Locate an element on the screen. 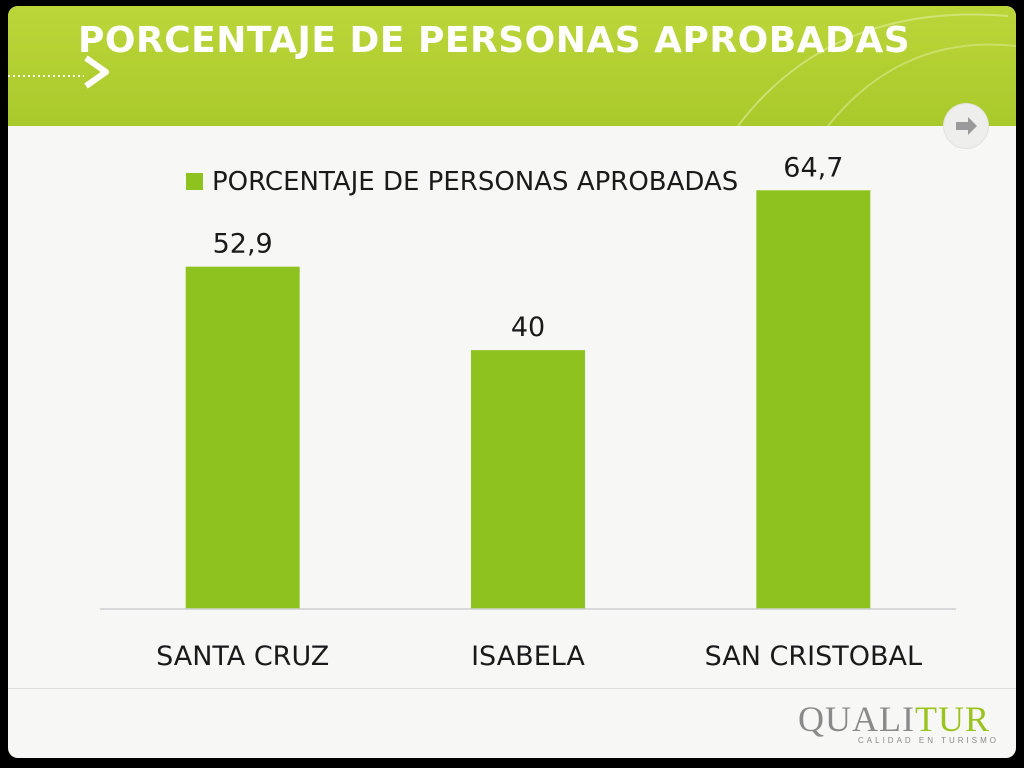 This screenshot has width=1024, height=768. footer-divider is located at coordinates (512, 688).